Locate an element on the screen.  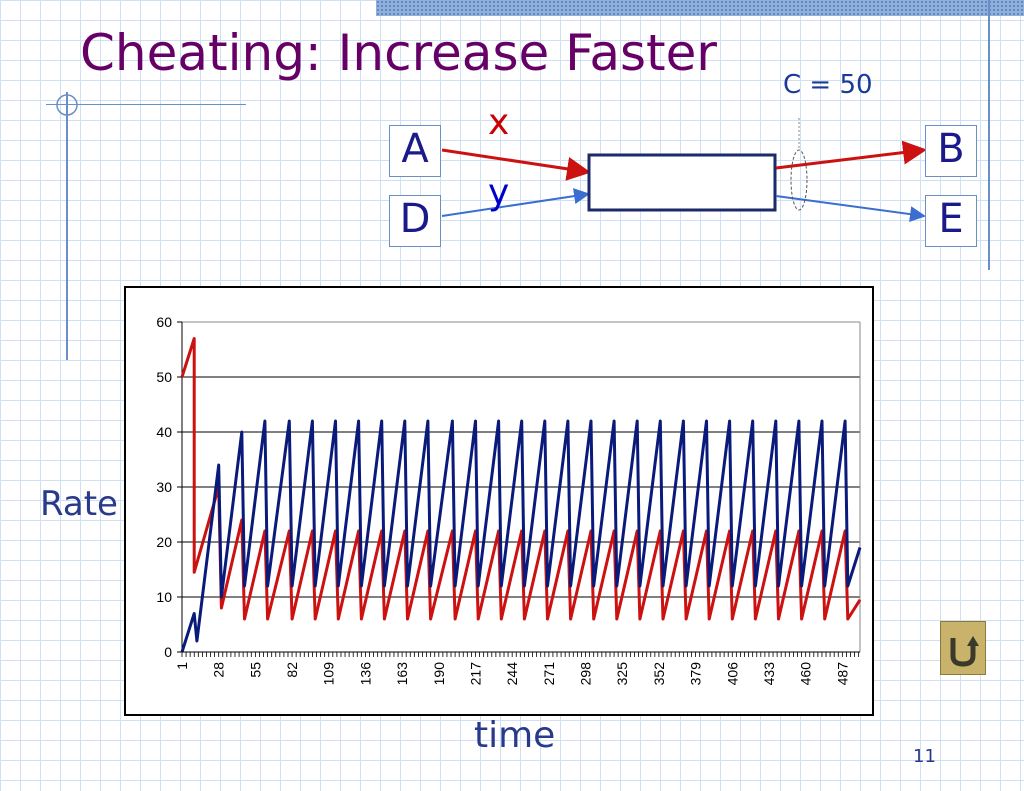
x-tick-label: 298 is located at coordinates (586, 674).